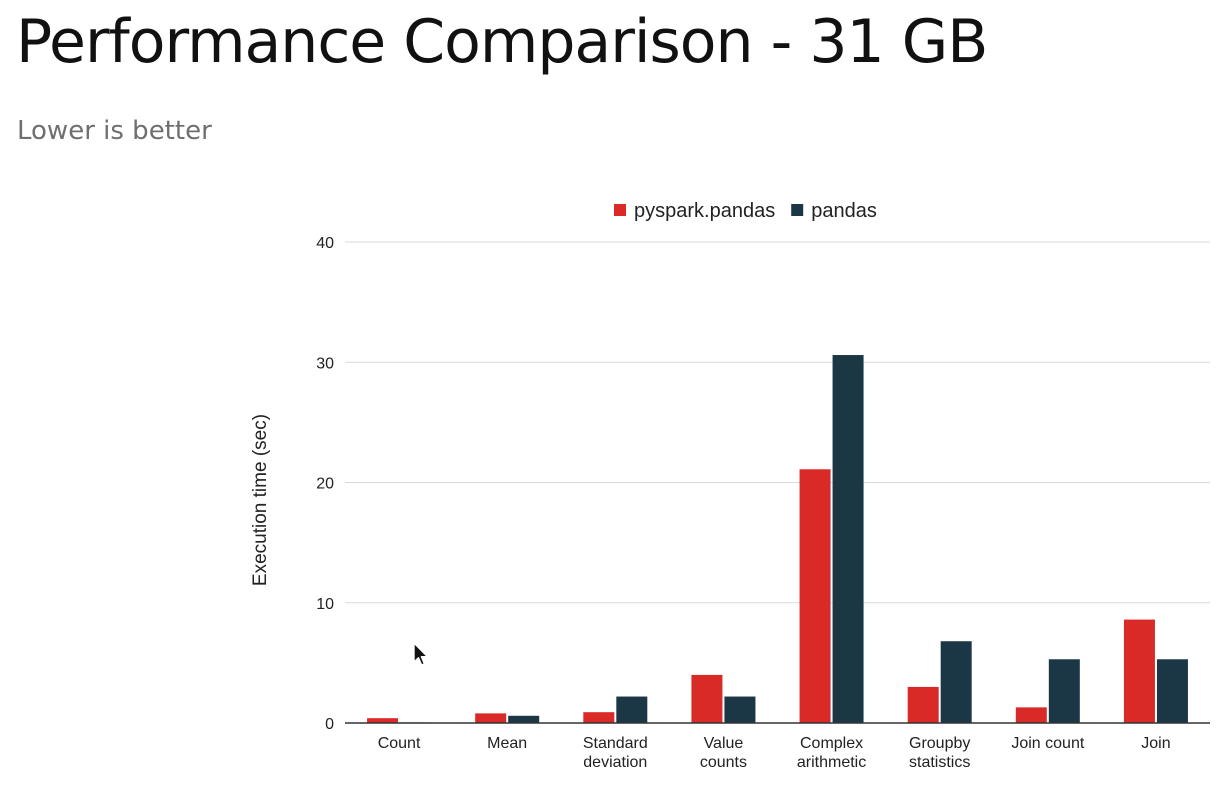 Image resolution: width=1228 pixels, height=785 pixels. I want to click on y-tick-label: 20, so click(325, 484).